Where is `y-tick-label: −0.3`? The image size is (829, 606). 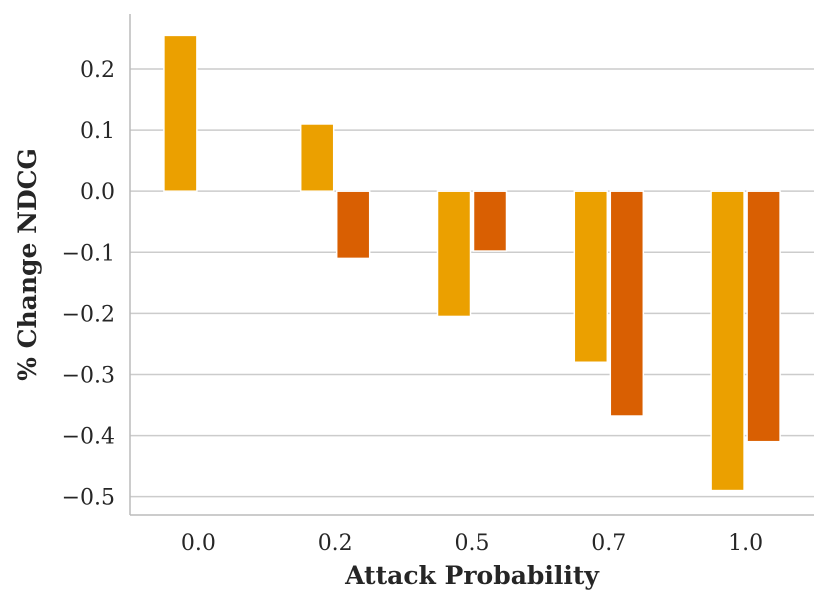 y-tick-label: −0.3 is located at coordinates (88, 375).